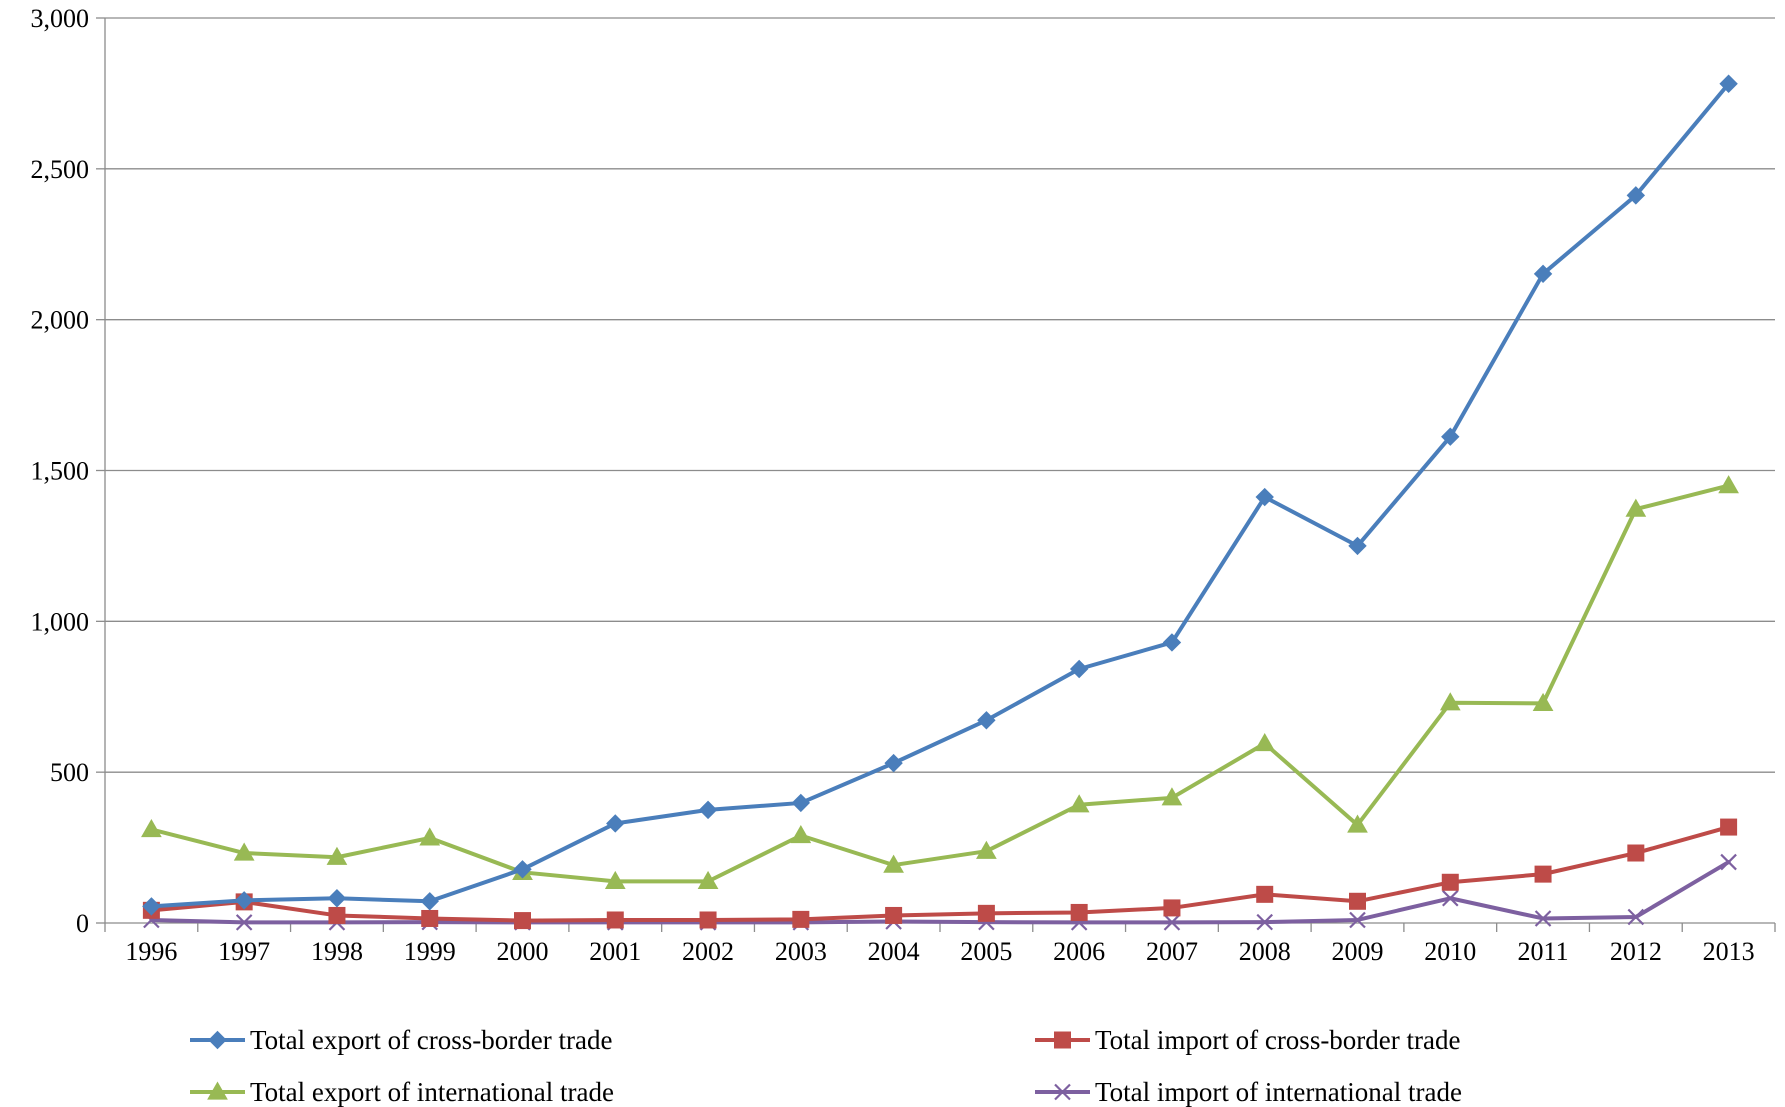  Describe the element at coordinates (986, 951) in the screenshot. I see `x-tick-label: 2005` at that location.